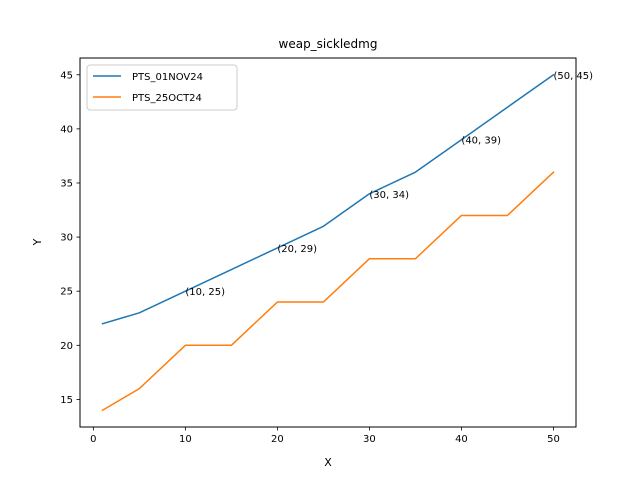  I want to click on y-tick-label: 20, so click(66, 346).